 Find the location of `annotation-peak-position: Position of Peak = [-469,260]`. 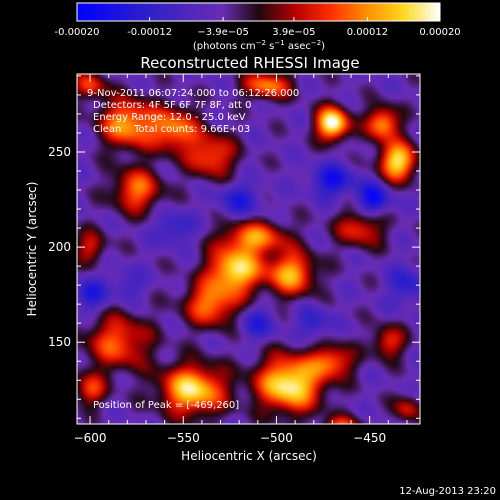

annotation-peak-position: Position of Peak = [-469,260] is located at coordinates (166, 405).